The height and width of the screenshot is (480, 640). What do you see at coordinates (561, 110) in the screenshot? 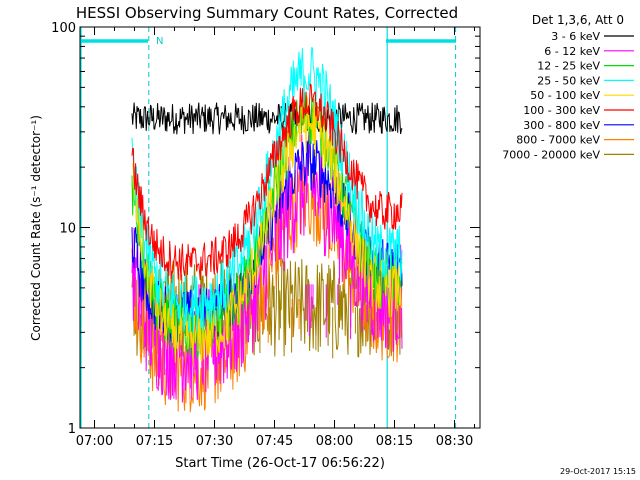
I see `legend-item-label: 100 - 300 keV` at bounding box center [561, 110].